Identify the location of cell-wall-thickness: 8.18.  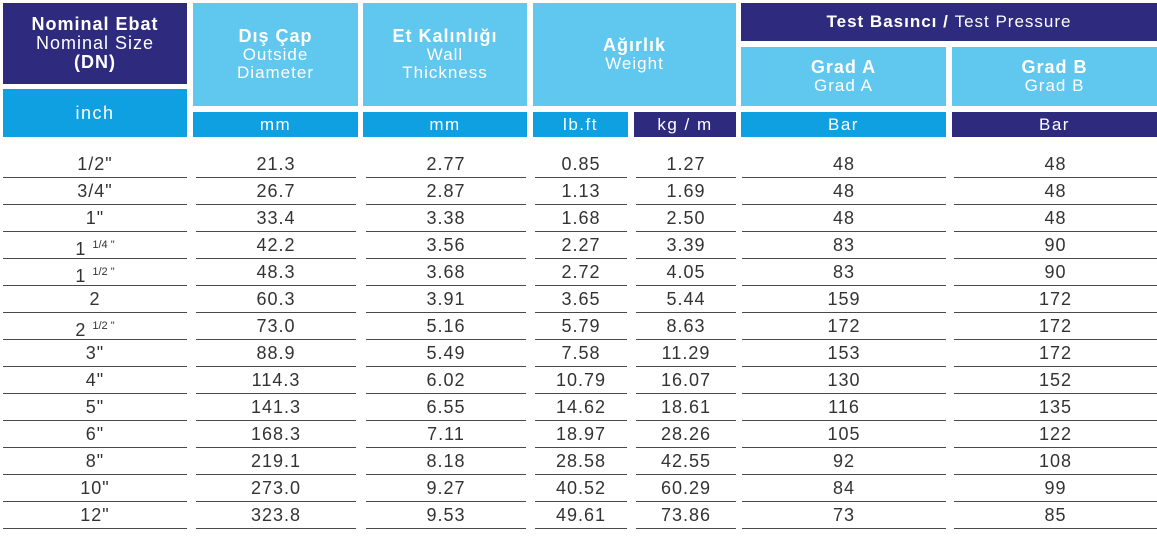
(446, 461).